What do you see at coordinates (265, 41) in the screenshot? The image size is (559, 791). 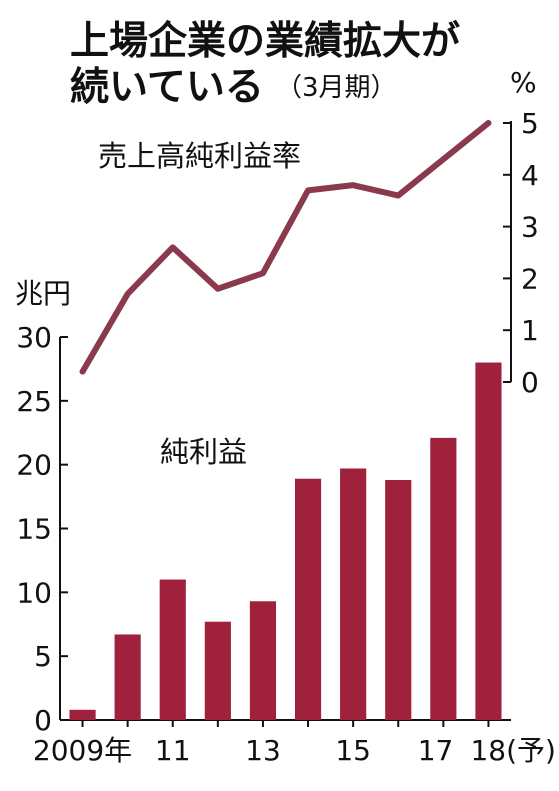 I see `chart-title-line1: 上場企業の業績拡大が` at bounding box center [265, 41].